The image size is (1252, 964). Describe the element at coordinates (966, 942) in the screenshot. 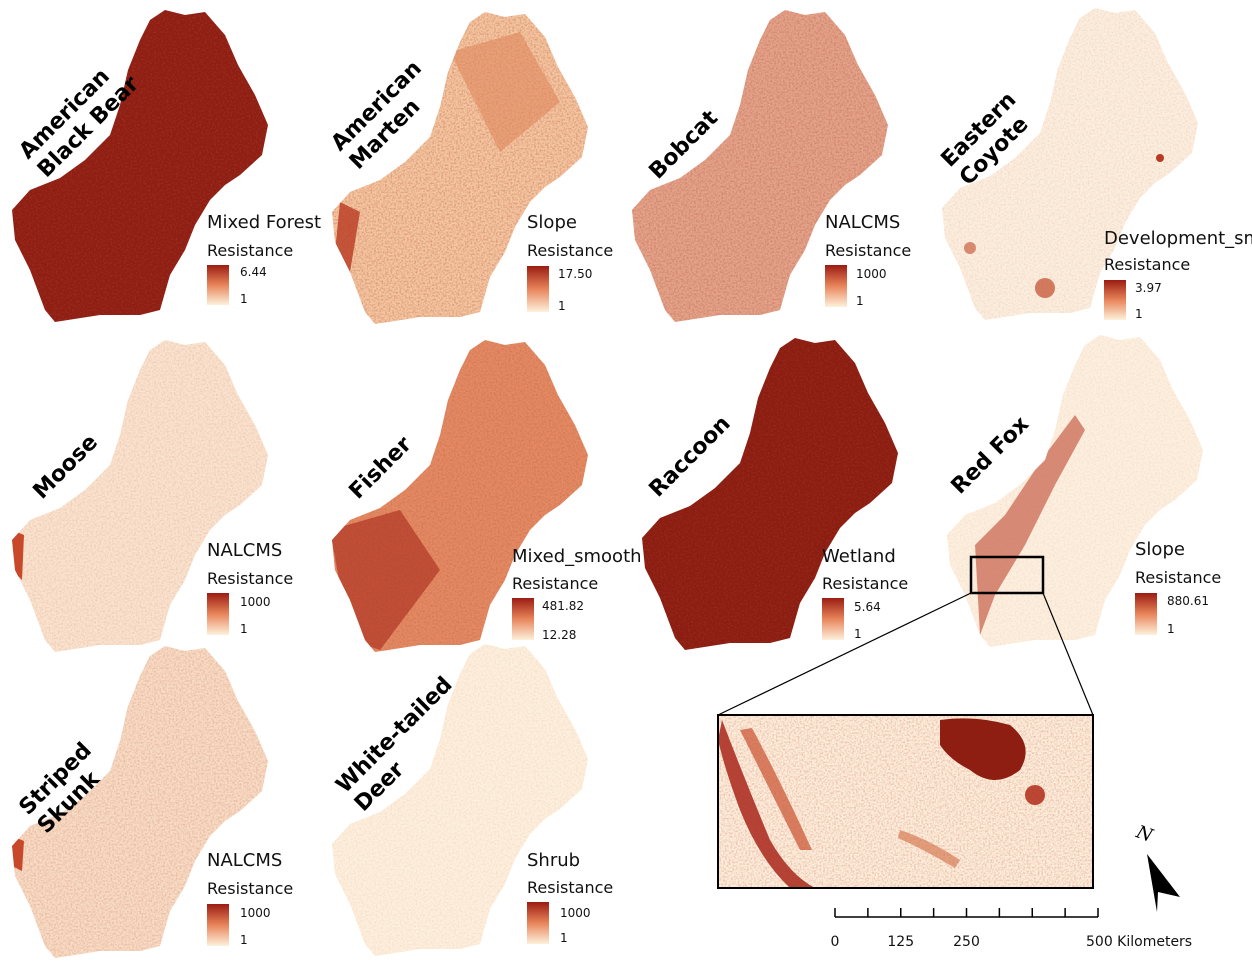

I see `scale-label: 250` at that location.